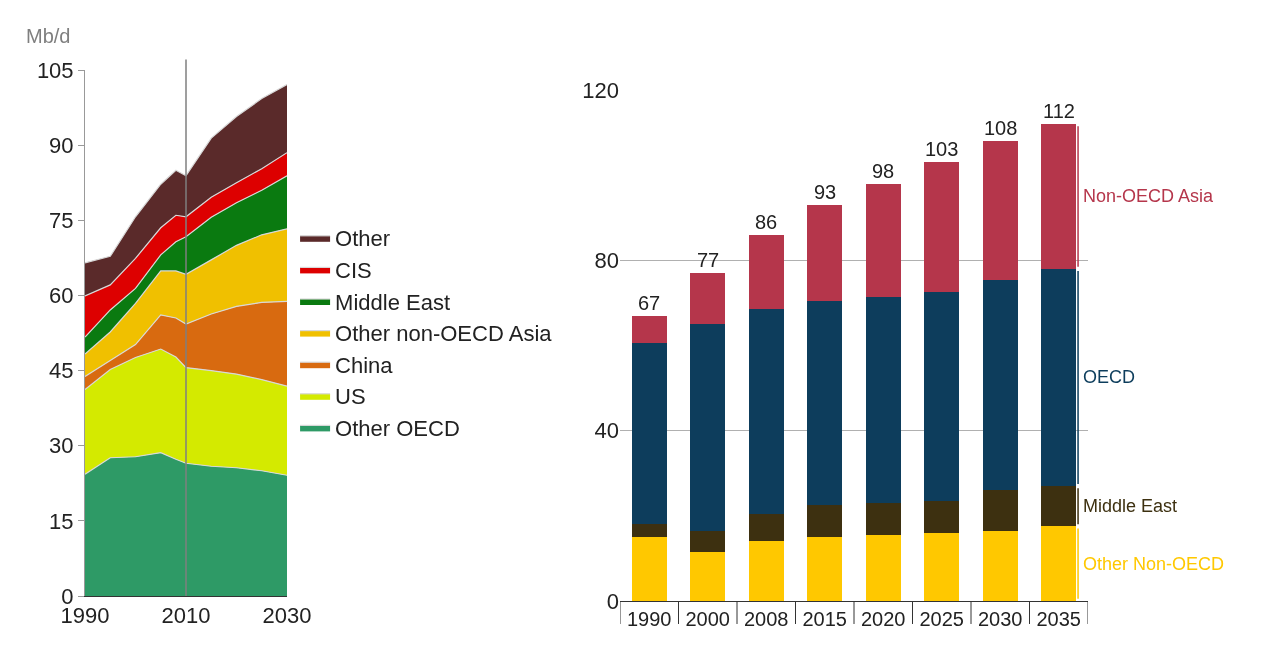 The image size is (1263, 656). What do you see at coordinates (606, 261) in the screenshot?
I see `y-tick-label: 80` at bounding box center [606, 261].